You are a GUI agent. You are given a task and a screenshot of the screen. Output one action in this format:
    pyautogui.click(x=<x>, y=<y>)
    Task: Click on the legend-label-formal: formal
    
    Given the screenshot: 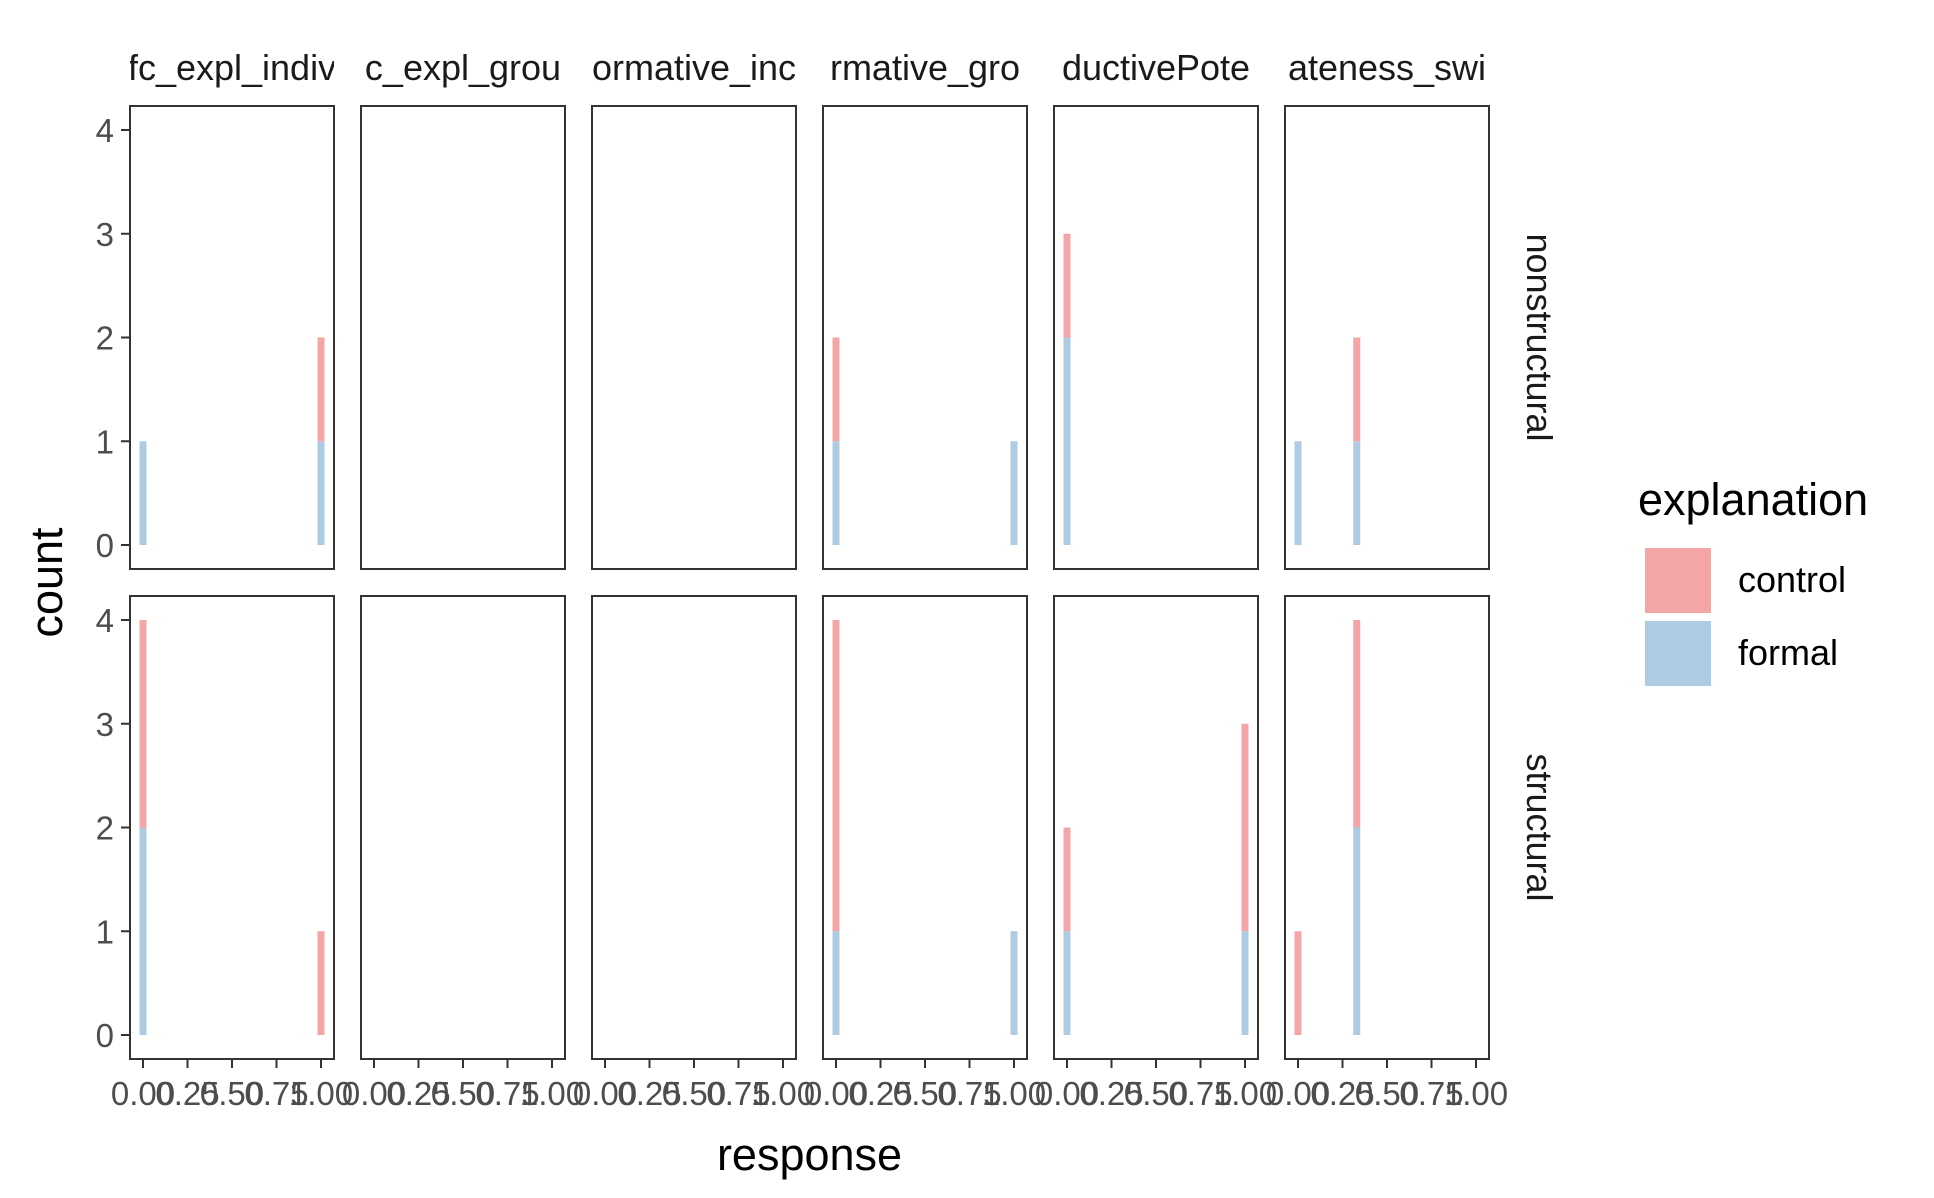 What is the action you would take?
    pyautogui.click(x=1788, y=652)
    